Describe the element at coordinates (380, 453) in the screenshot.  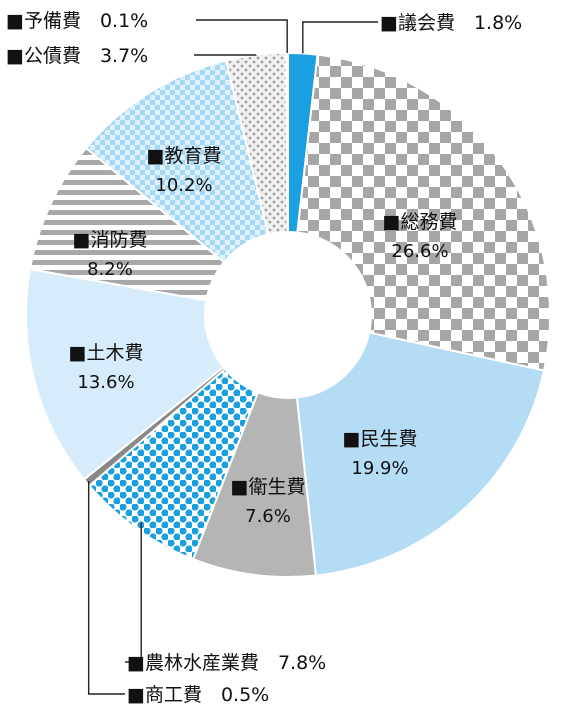
I see `slice-民生費-label: ■民生費 19.9%` at that location.